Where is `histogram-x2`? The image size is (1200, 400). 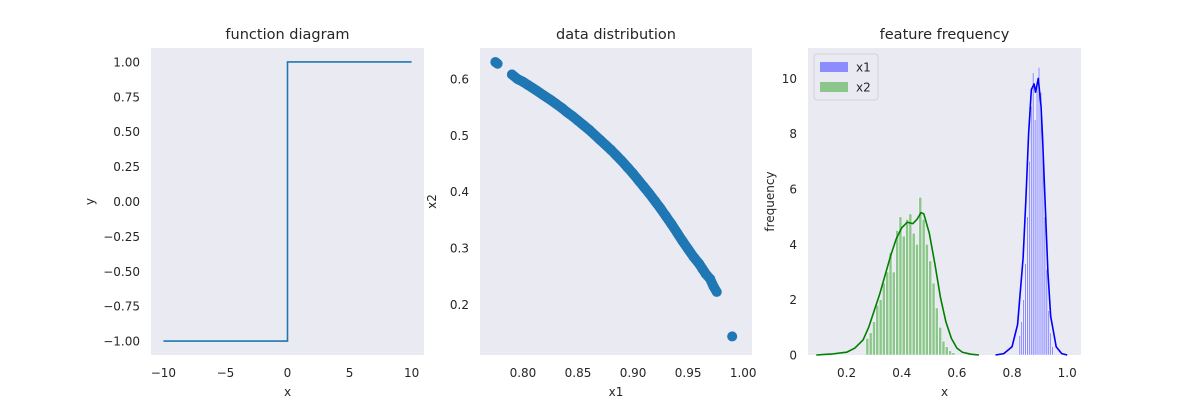
histogram-x2 is located at coordinates (910, 276).